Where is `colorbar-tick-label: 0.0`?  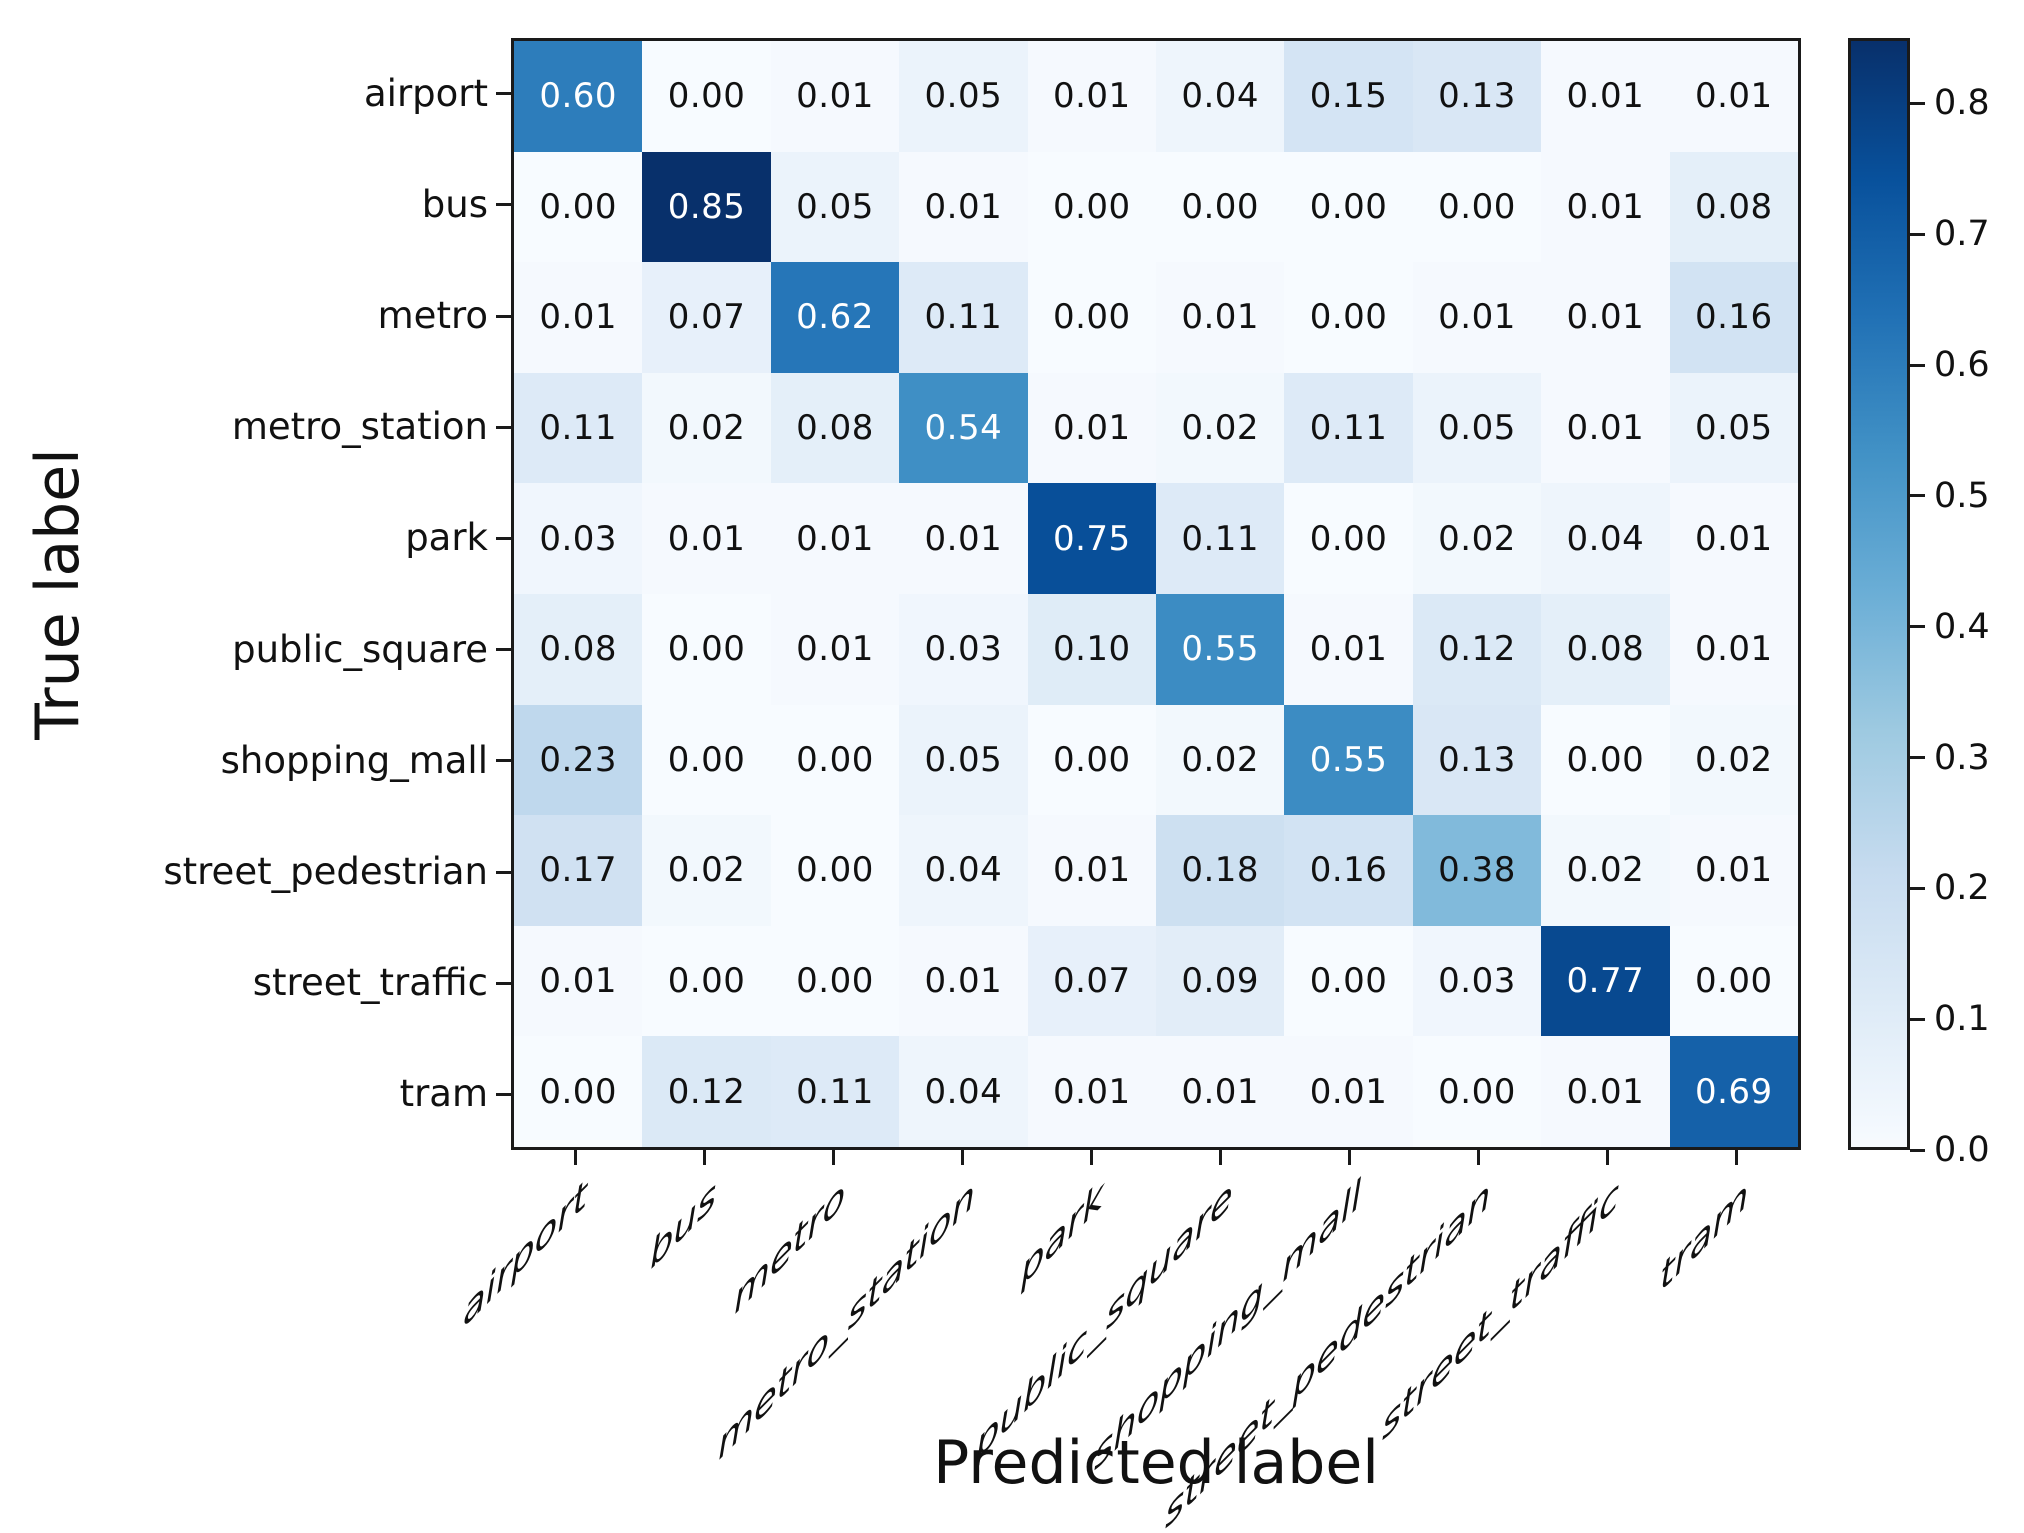 colorbar-tick-label: 0.0 is located at coordinates (1962, 1150).